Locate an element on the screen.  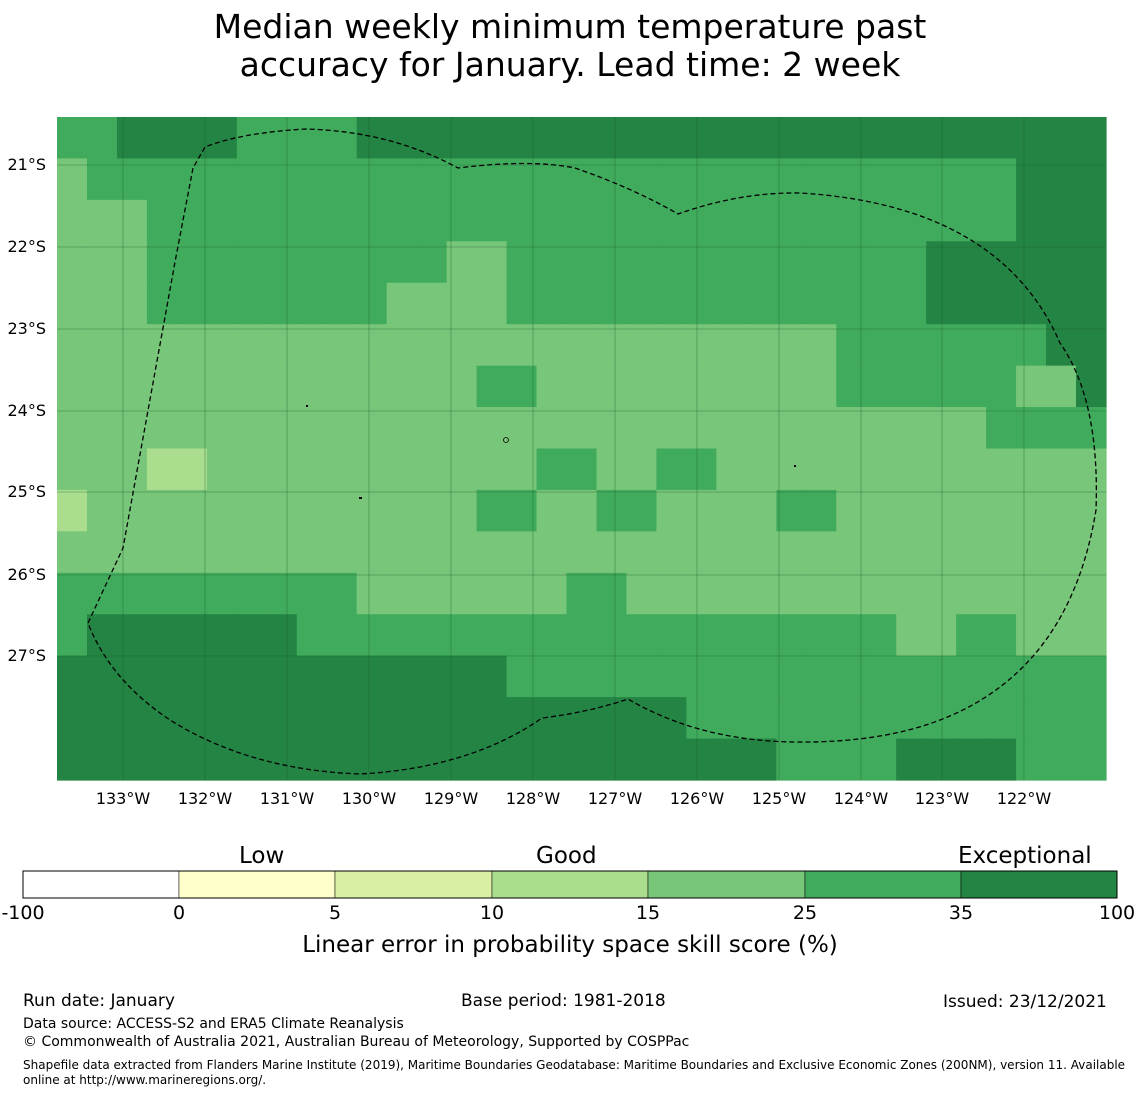
colorbar-bin is located at coordinates (413, 884).